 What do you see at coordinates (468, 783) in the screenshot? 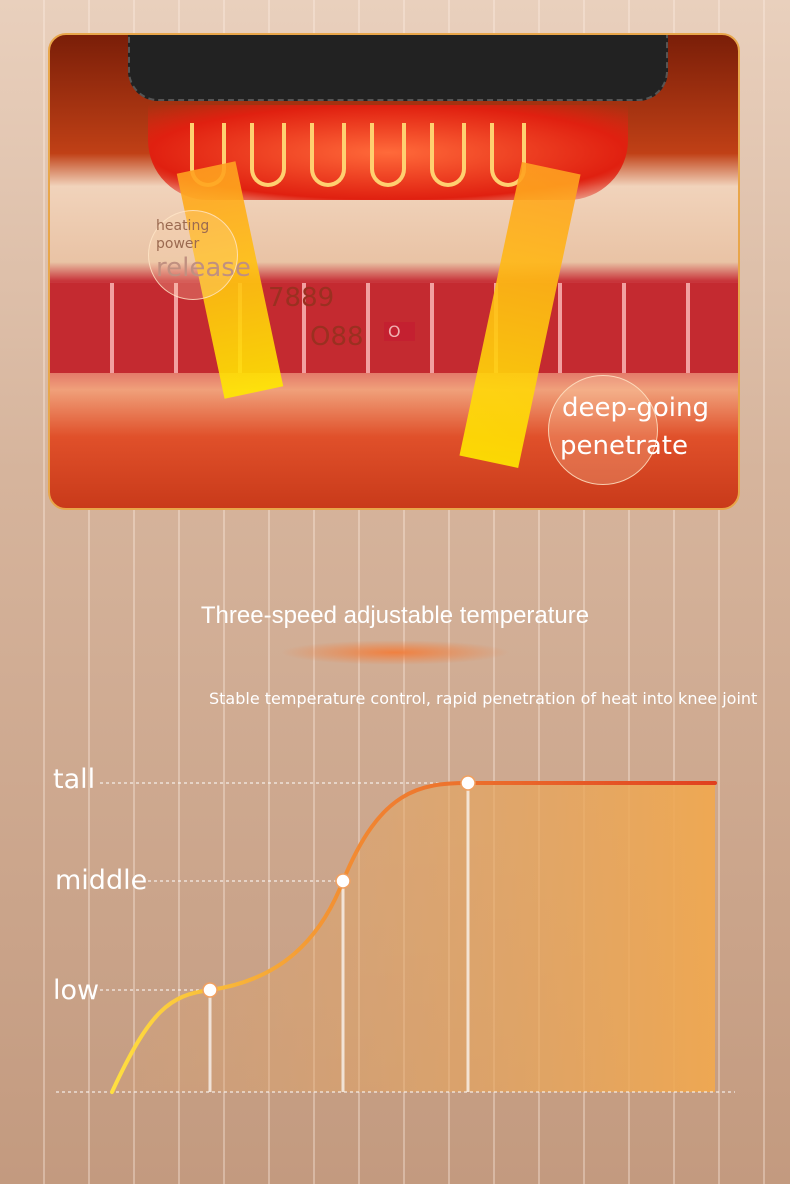
I see `point-tall` at bounding box center [468, 783].